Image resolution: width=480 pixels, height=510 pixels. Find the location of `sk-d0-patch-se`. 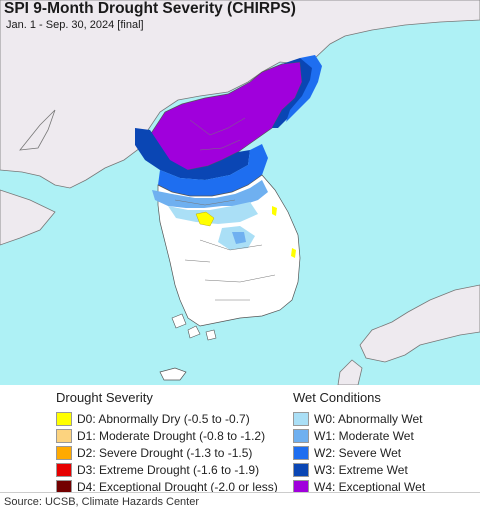

sk-d0-patch-se is located at coordinates (293, 253).